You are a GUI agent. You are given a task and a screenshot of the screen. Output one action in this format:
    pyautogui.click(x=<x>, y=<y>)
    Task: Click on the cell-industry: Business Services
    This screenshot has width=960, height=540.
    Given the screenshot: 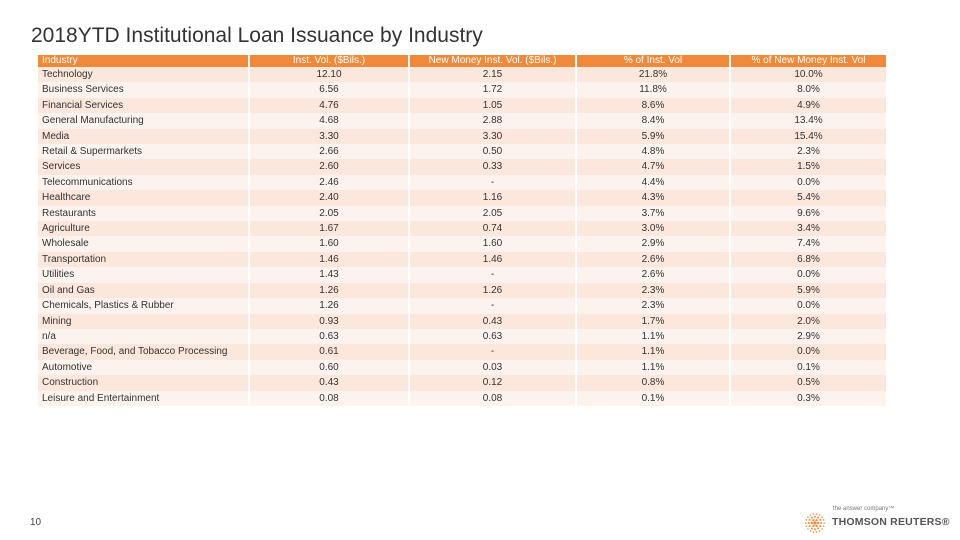 What is the action you would take?
    pyautogui.click(x=144, y=90)
    